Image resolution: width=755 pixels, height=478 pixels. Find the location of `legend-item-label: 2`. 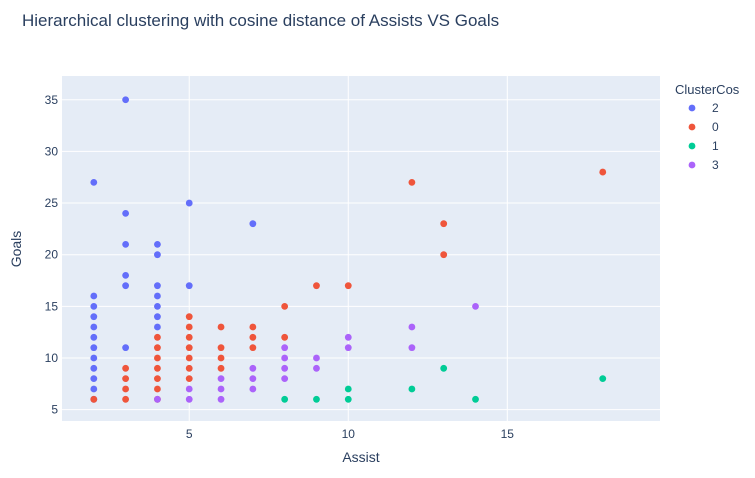

legend-item-label: 2 is located at coordinates (715, 108).